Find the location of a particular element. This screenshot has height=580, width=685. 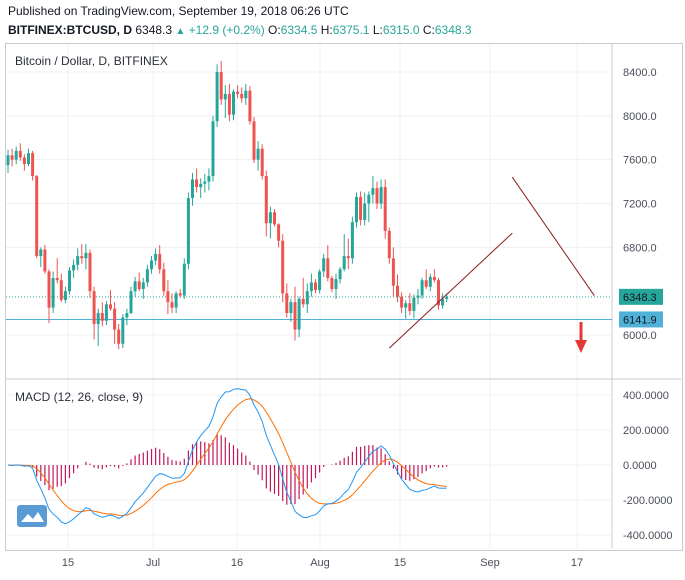

tradingview-logo-icon is located at coordinates (32, 516).